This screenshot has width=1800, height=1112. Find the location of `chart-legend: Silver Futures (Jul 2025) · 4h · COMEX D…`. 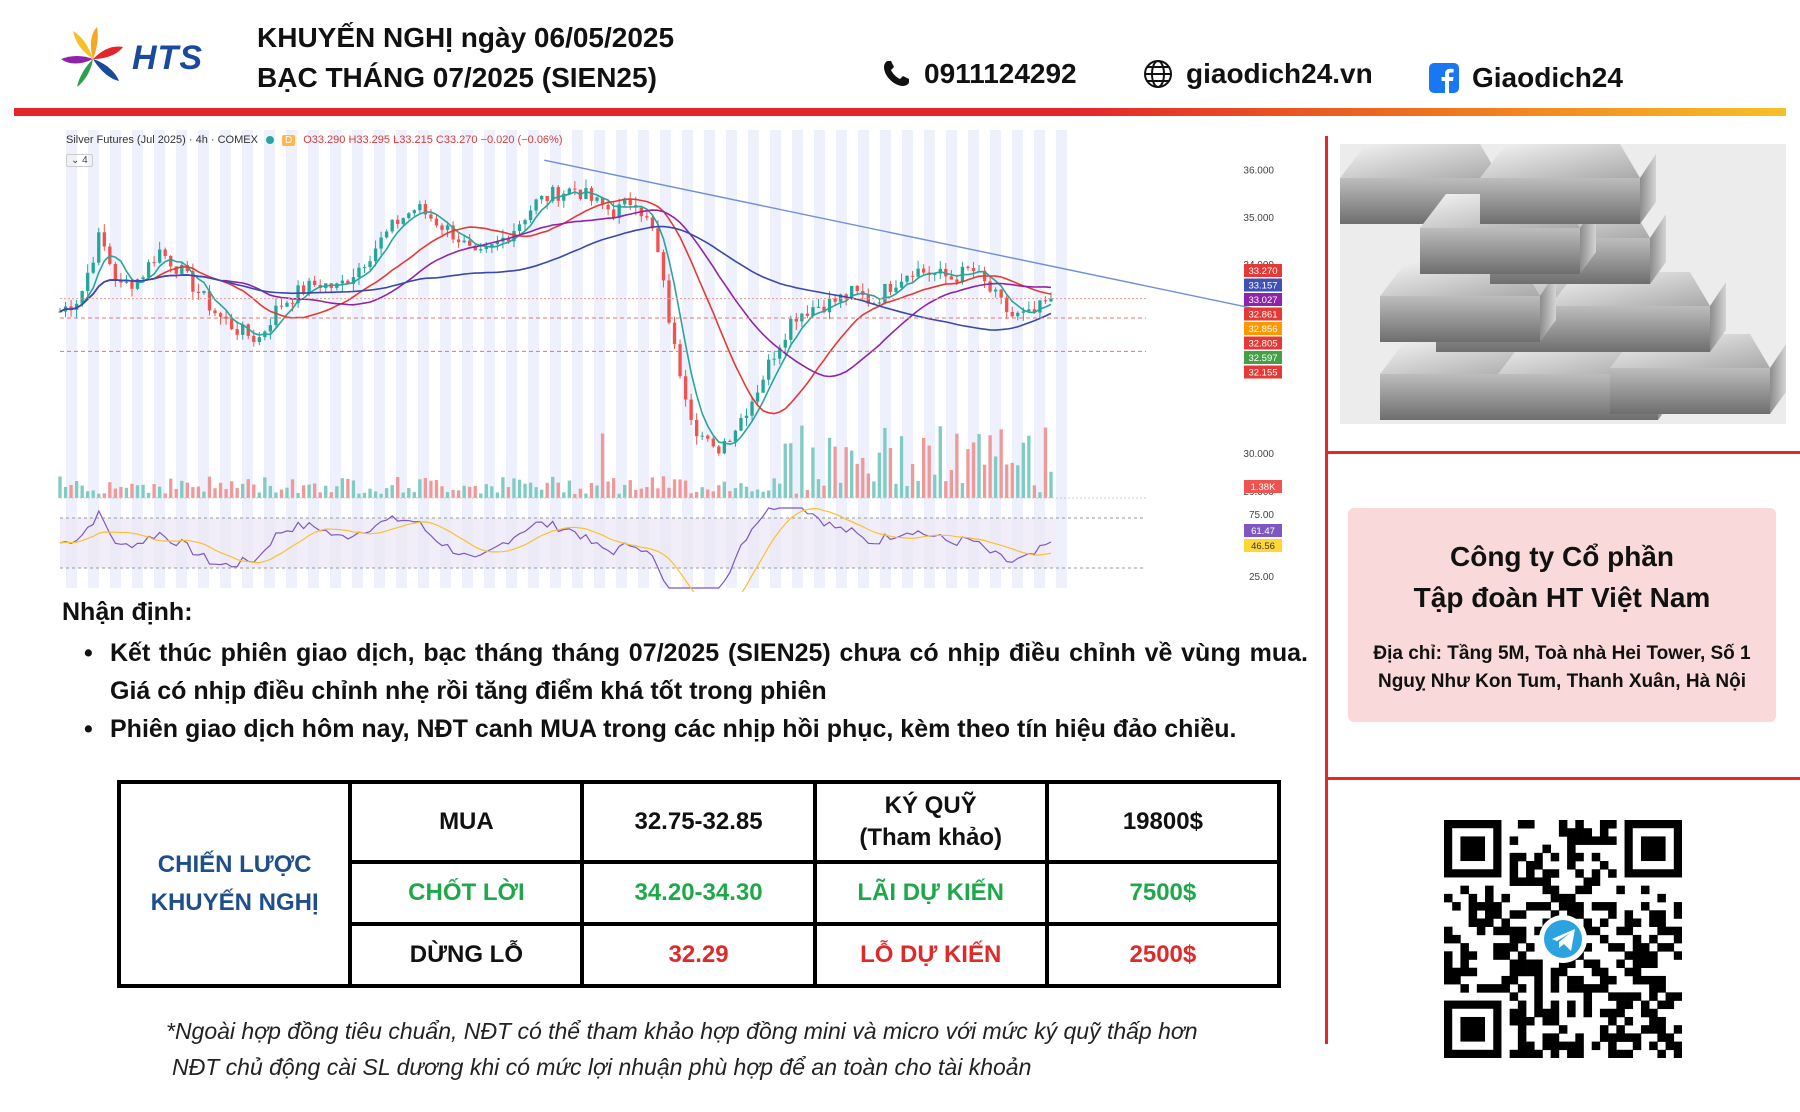

chart-legend: Silver Futures (Jul 2025) · 4h · COMEX D… is located at coordinates (314, 140).